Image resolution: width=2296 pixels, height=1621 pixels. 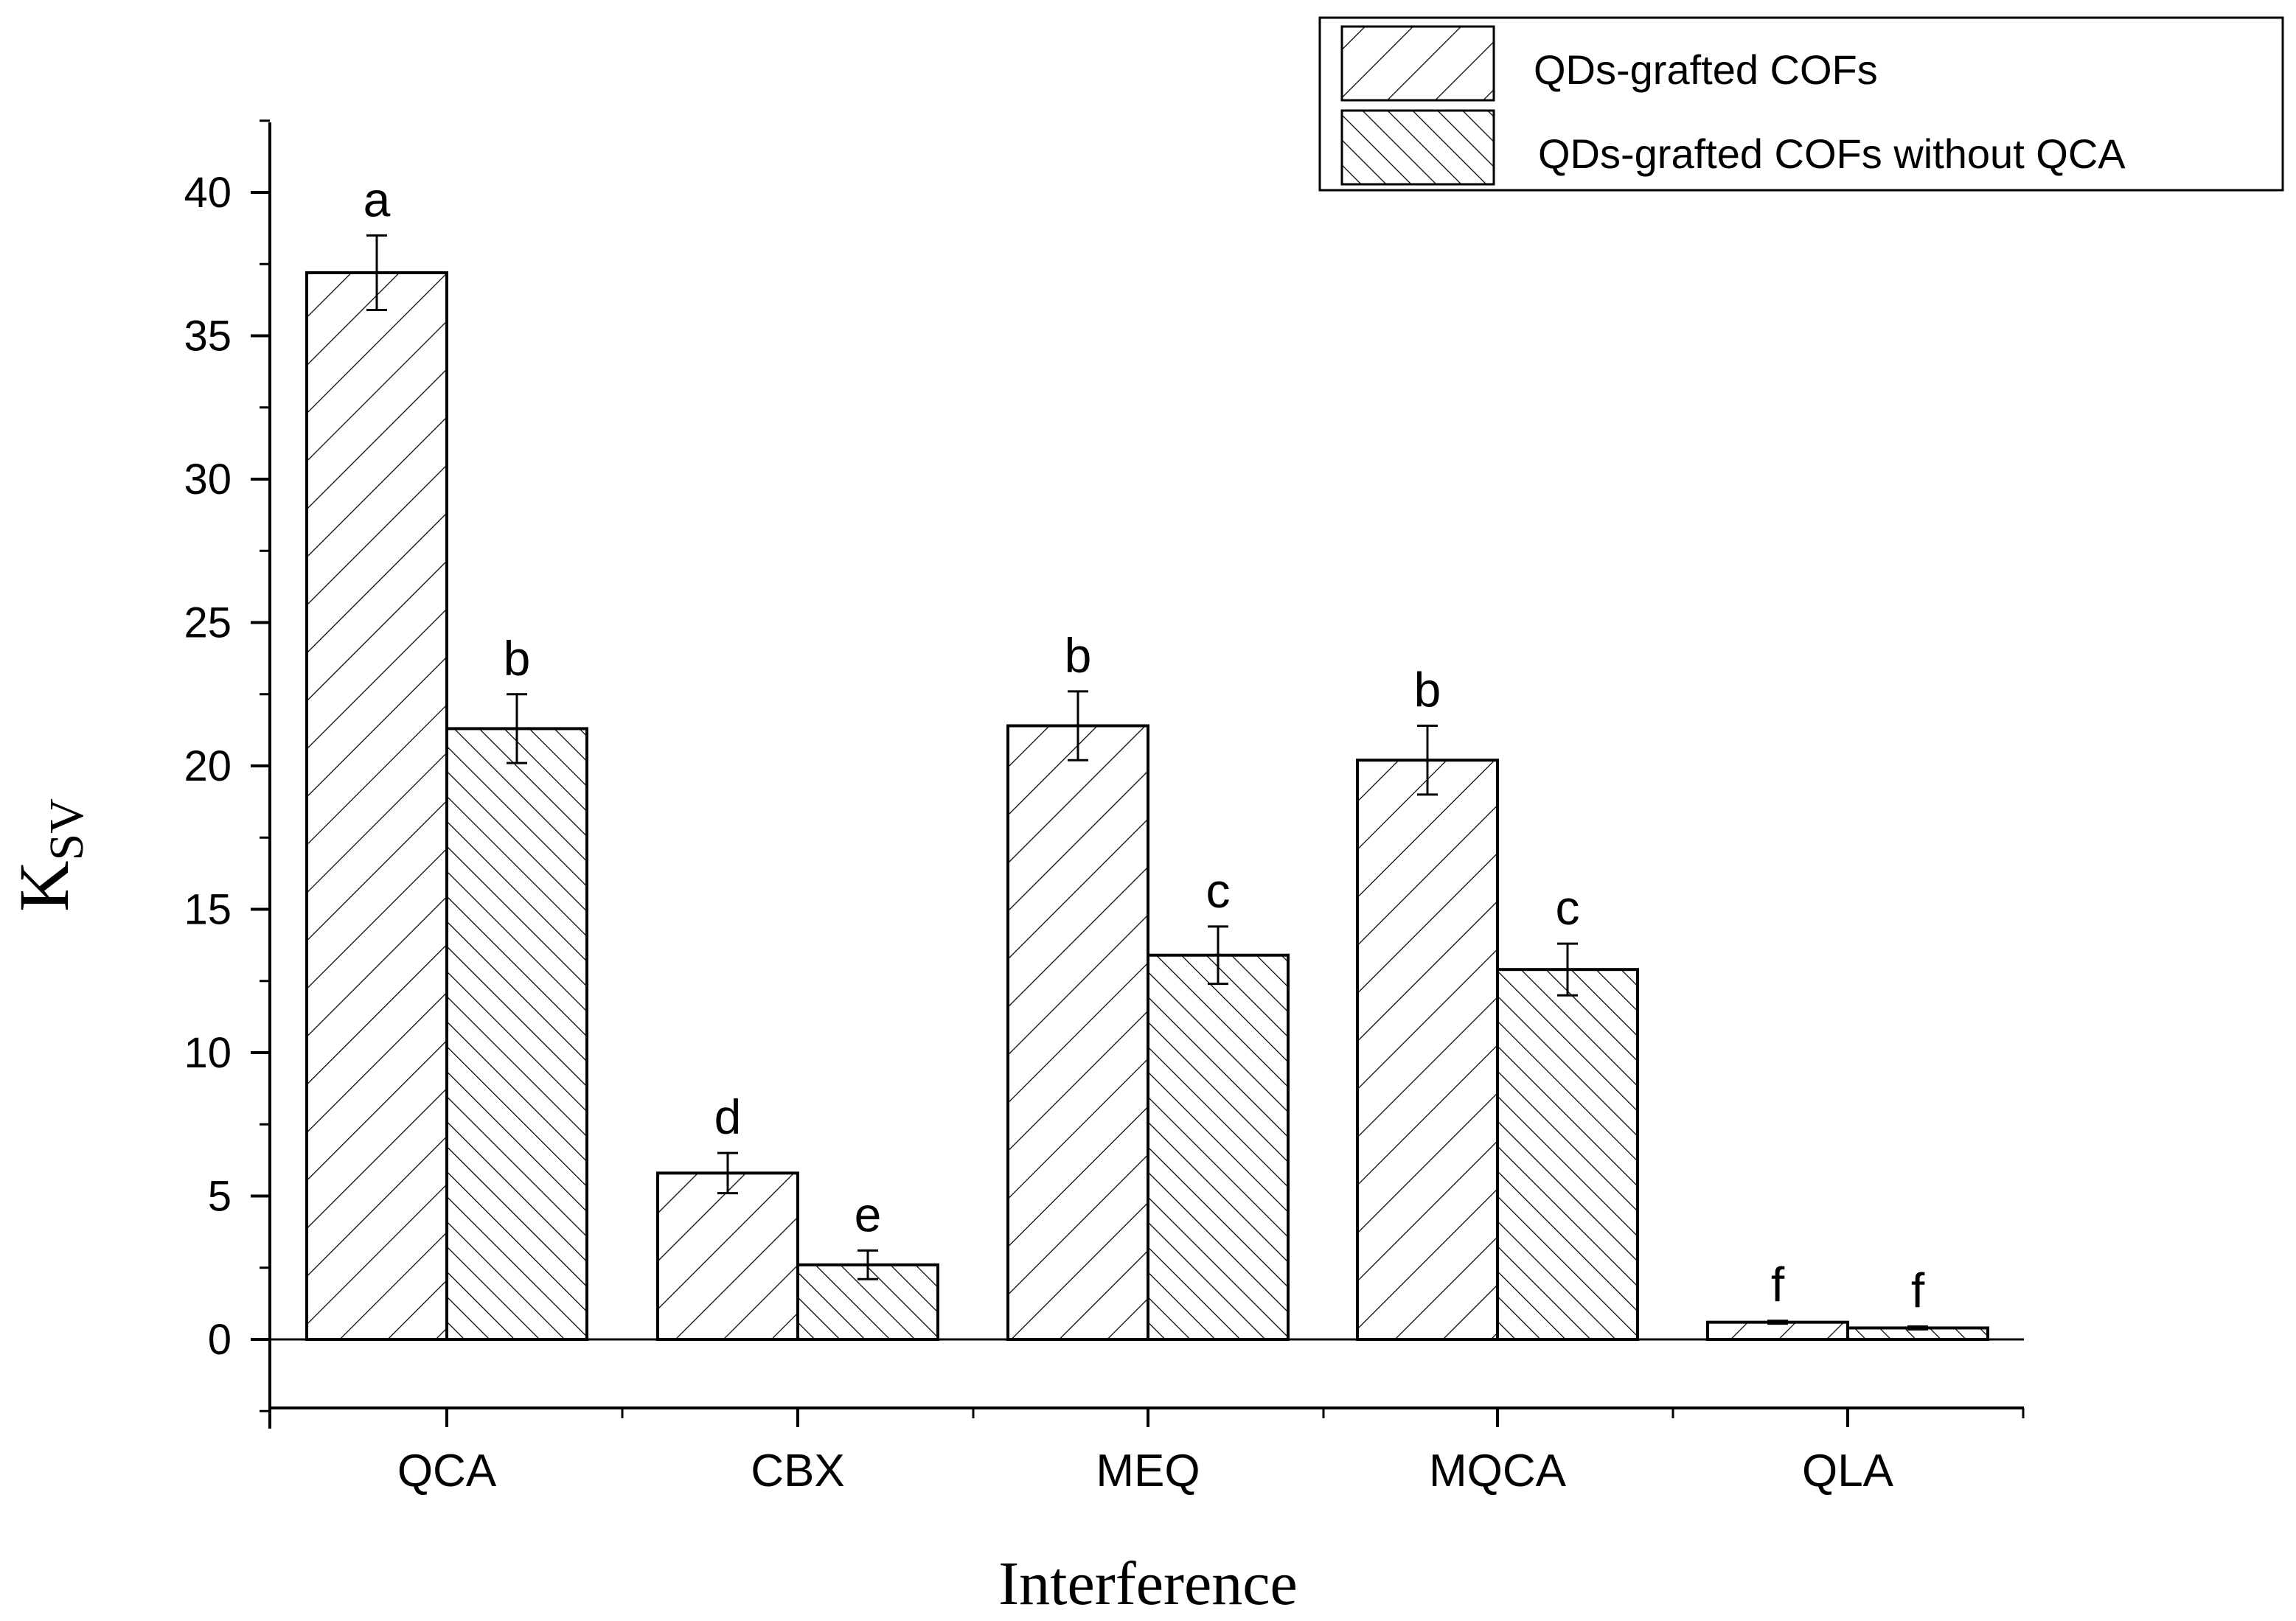 I want to click on legend-swatch-qds-grafted-cofs, so click(x=1417, y=63).